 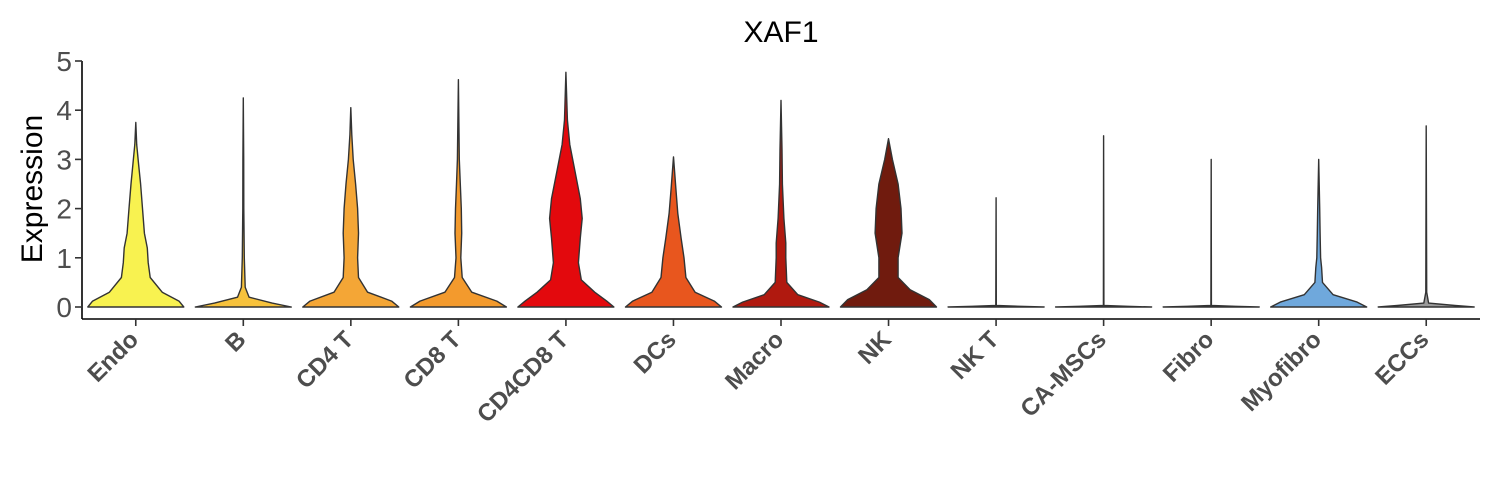 What do you see at coordinates (64, 307) in the screenshot?
I see `y-tick-label: 0` at bounding box center [64, 307].